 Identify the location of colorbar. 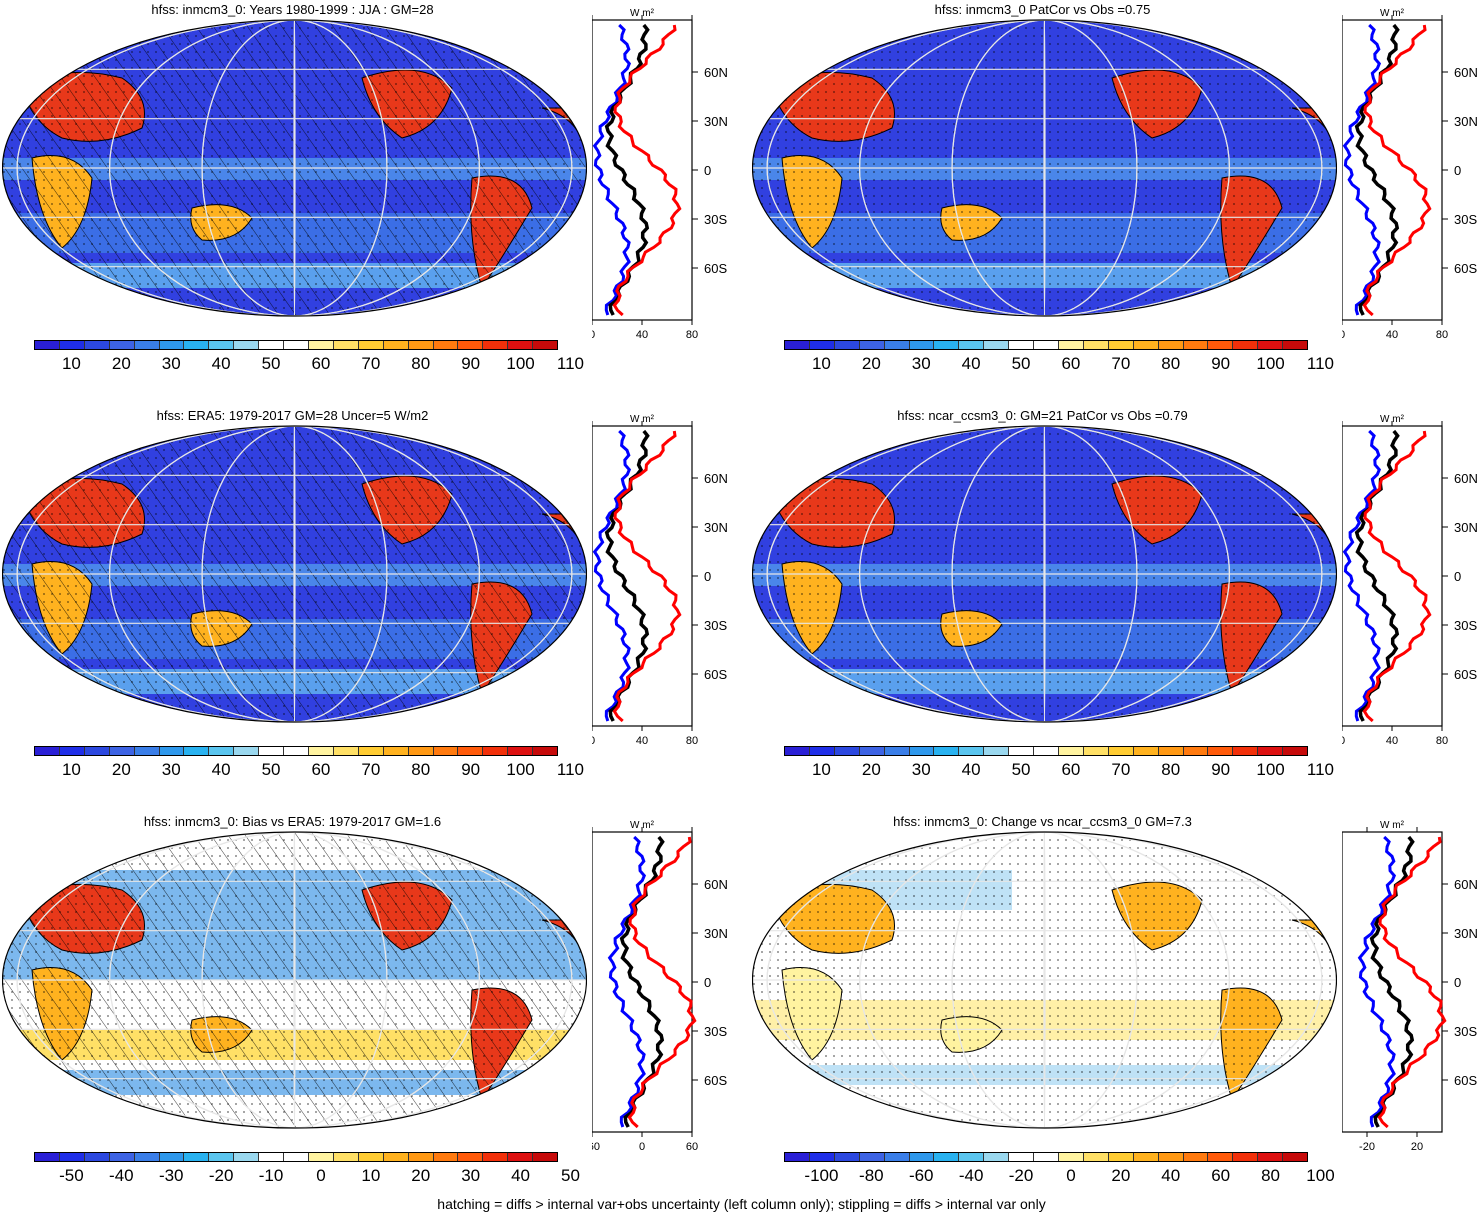
(296, 751).